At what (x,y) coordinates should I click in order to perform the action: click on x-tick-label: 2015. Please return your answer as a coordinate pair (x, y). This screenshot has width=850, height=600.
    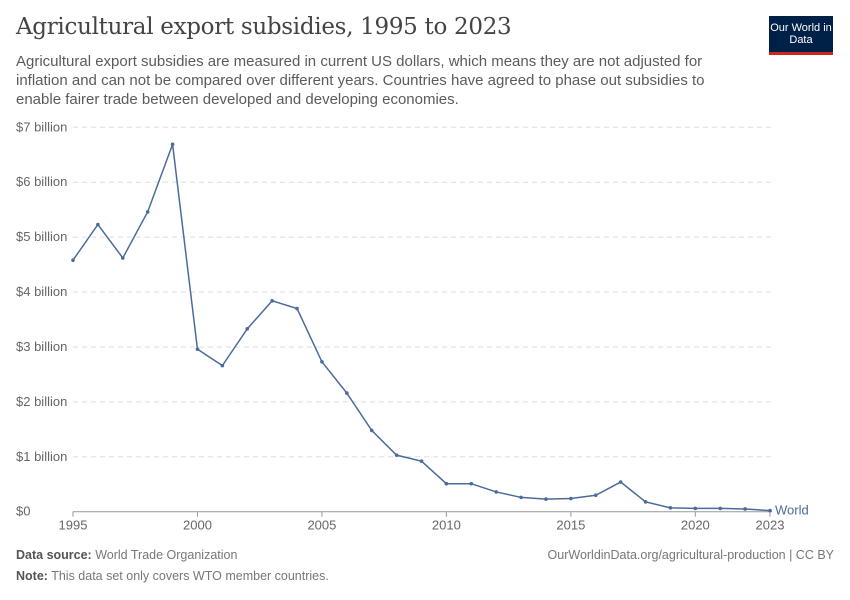
    Looking at the image, I should click on (570, 525).